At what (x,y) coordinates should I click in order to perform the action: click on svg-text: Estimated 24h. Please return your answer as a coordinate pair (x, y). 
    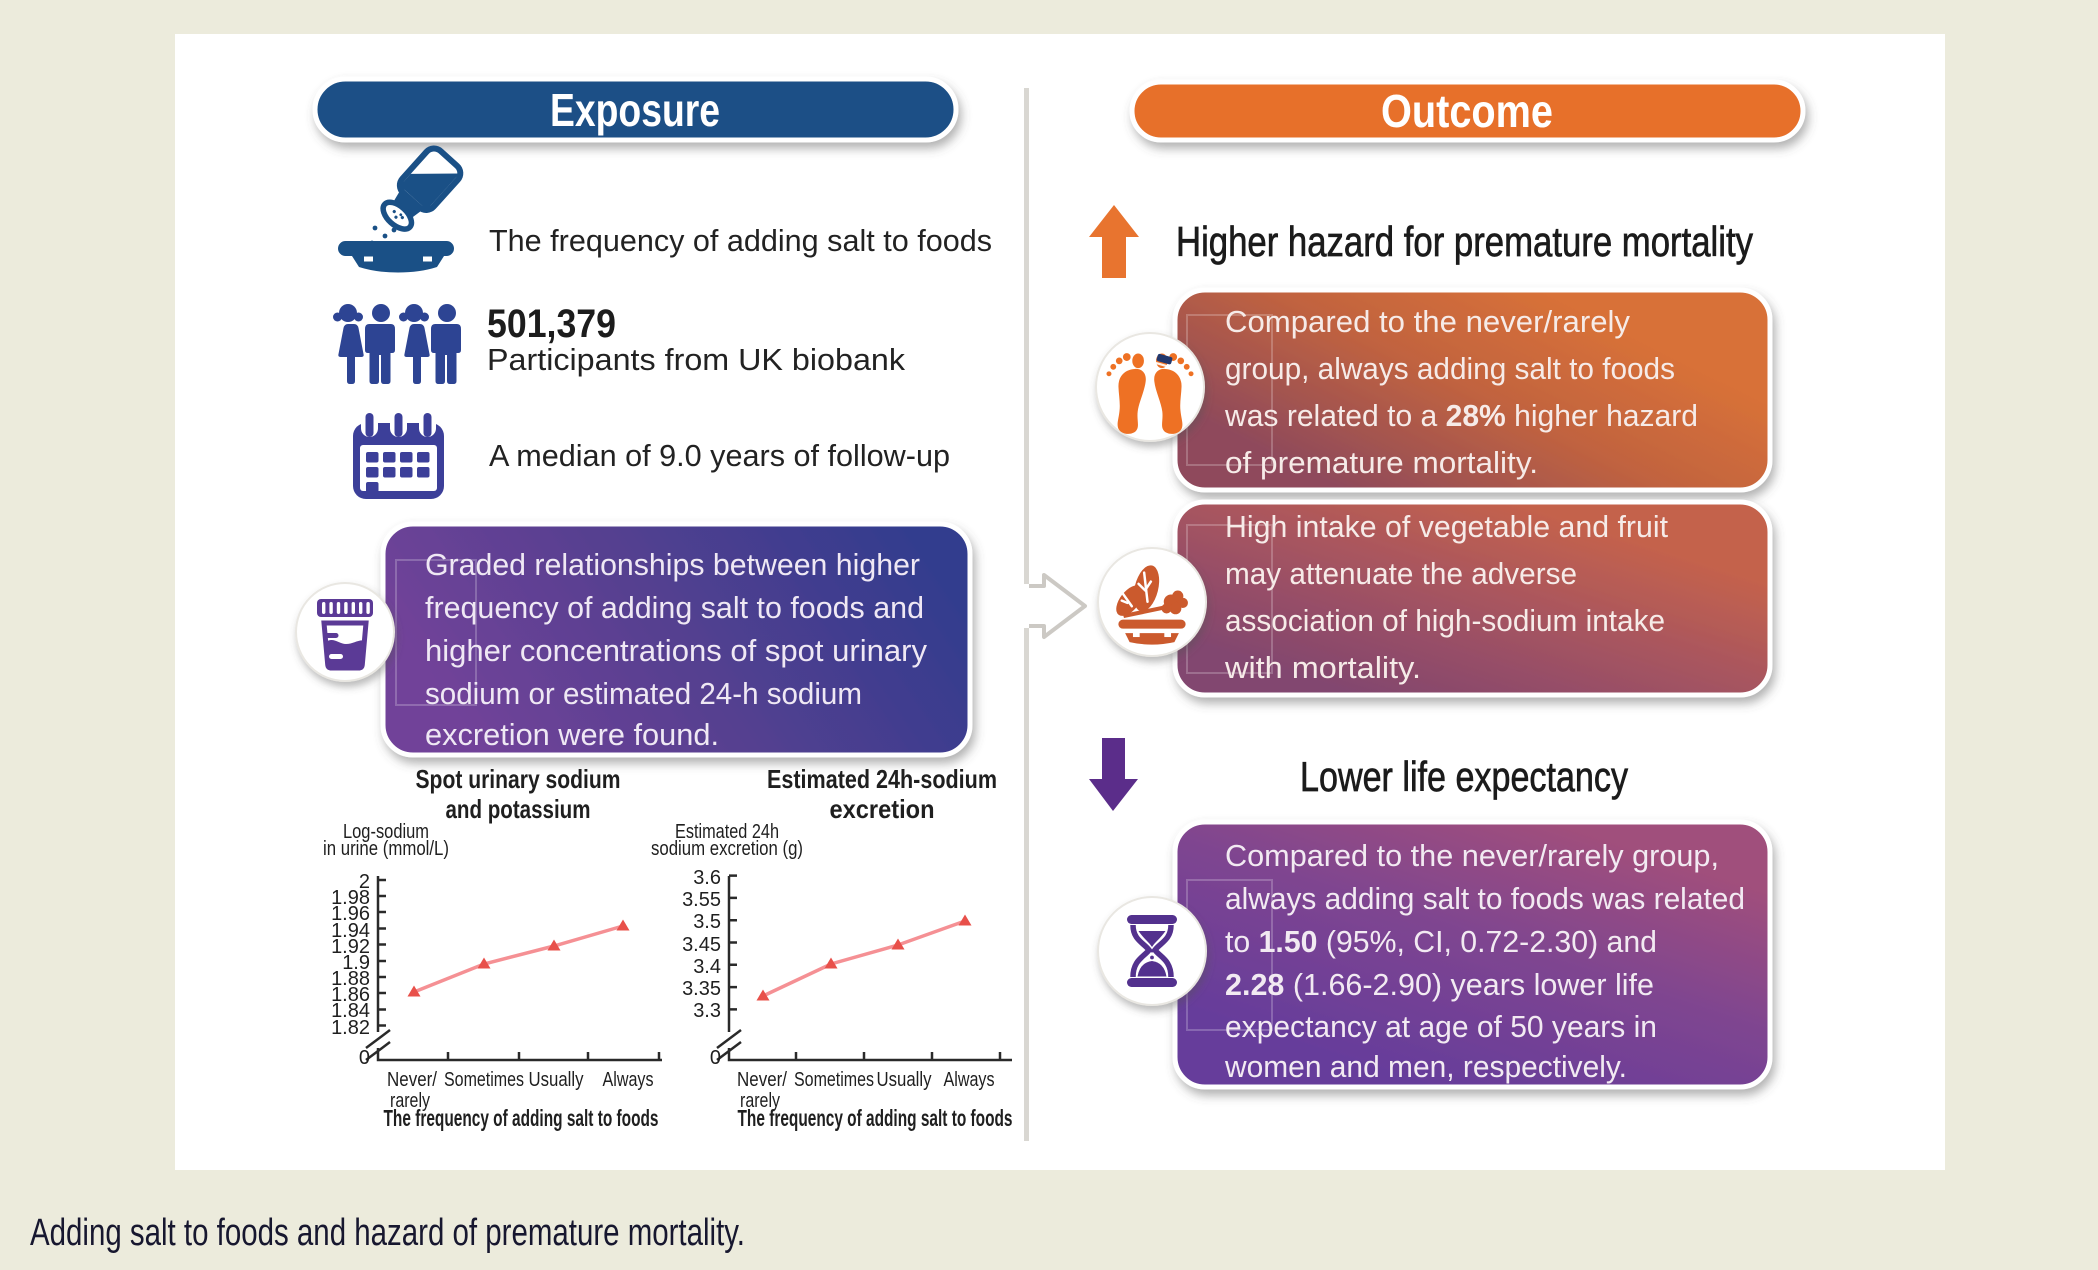
    Looking at the image, I should click on (727, 832).